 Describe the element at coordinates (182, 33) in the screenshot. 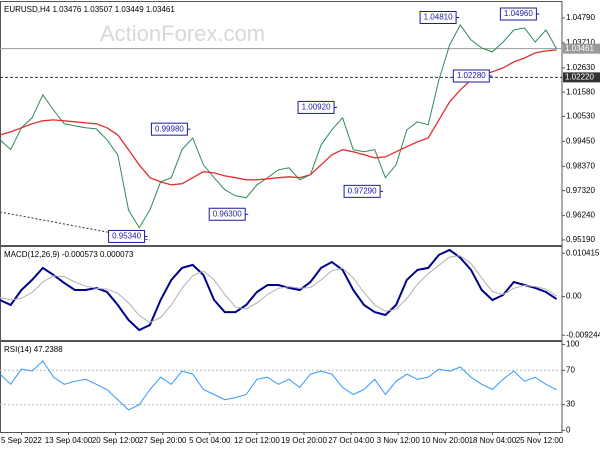

I see `watermark: ActionForex.com` at that location.